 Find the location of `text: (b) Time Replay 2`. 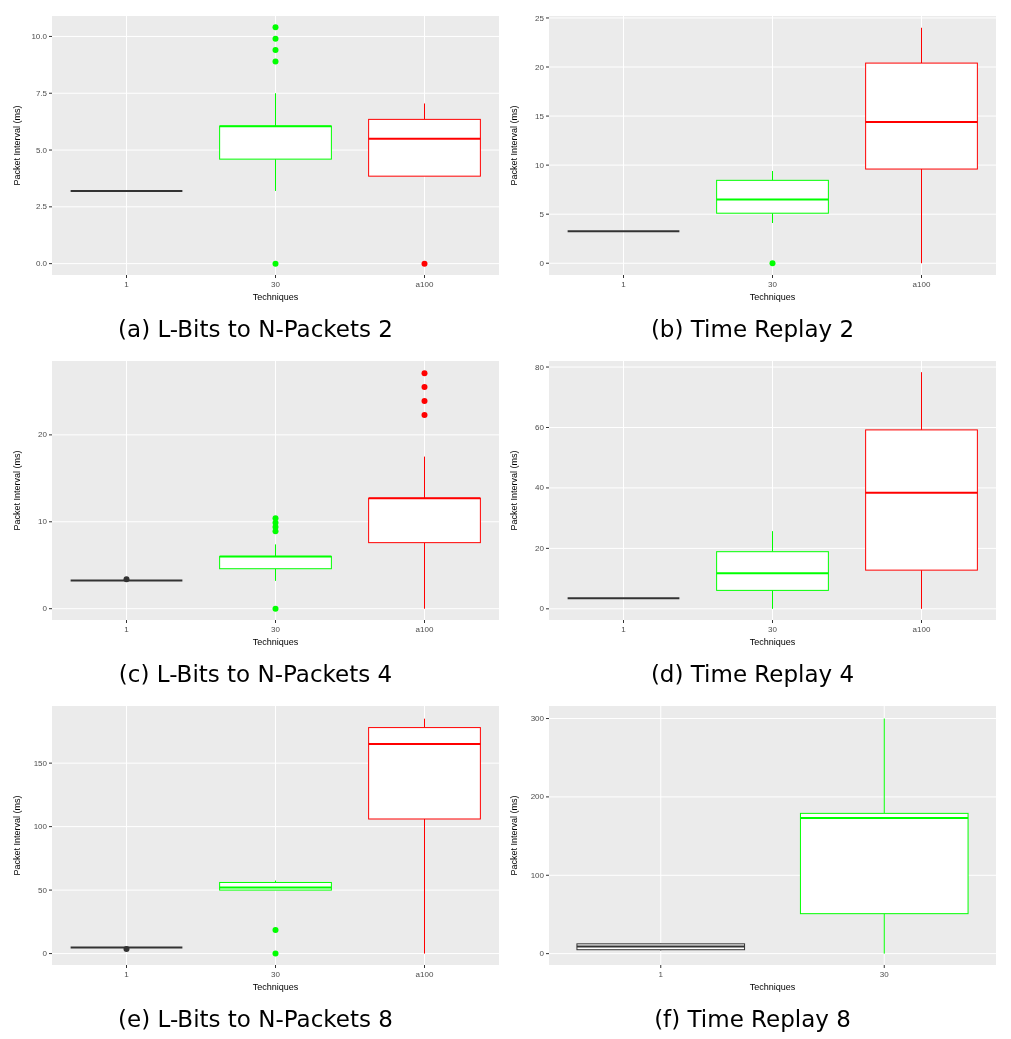

text: (b) Time Replay 2 is located at coordinates (752, 329).